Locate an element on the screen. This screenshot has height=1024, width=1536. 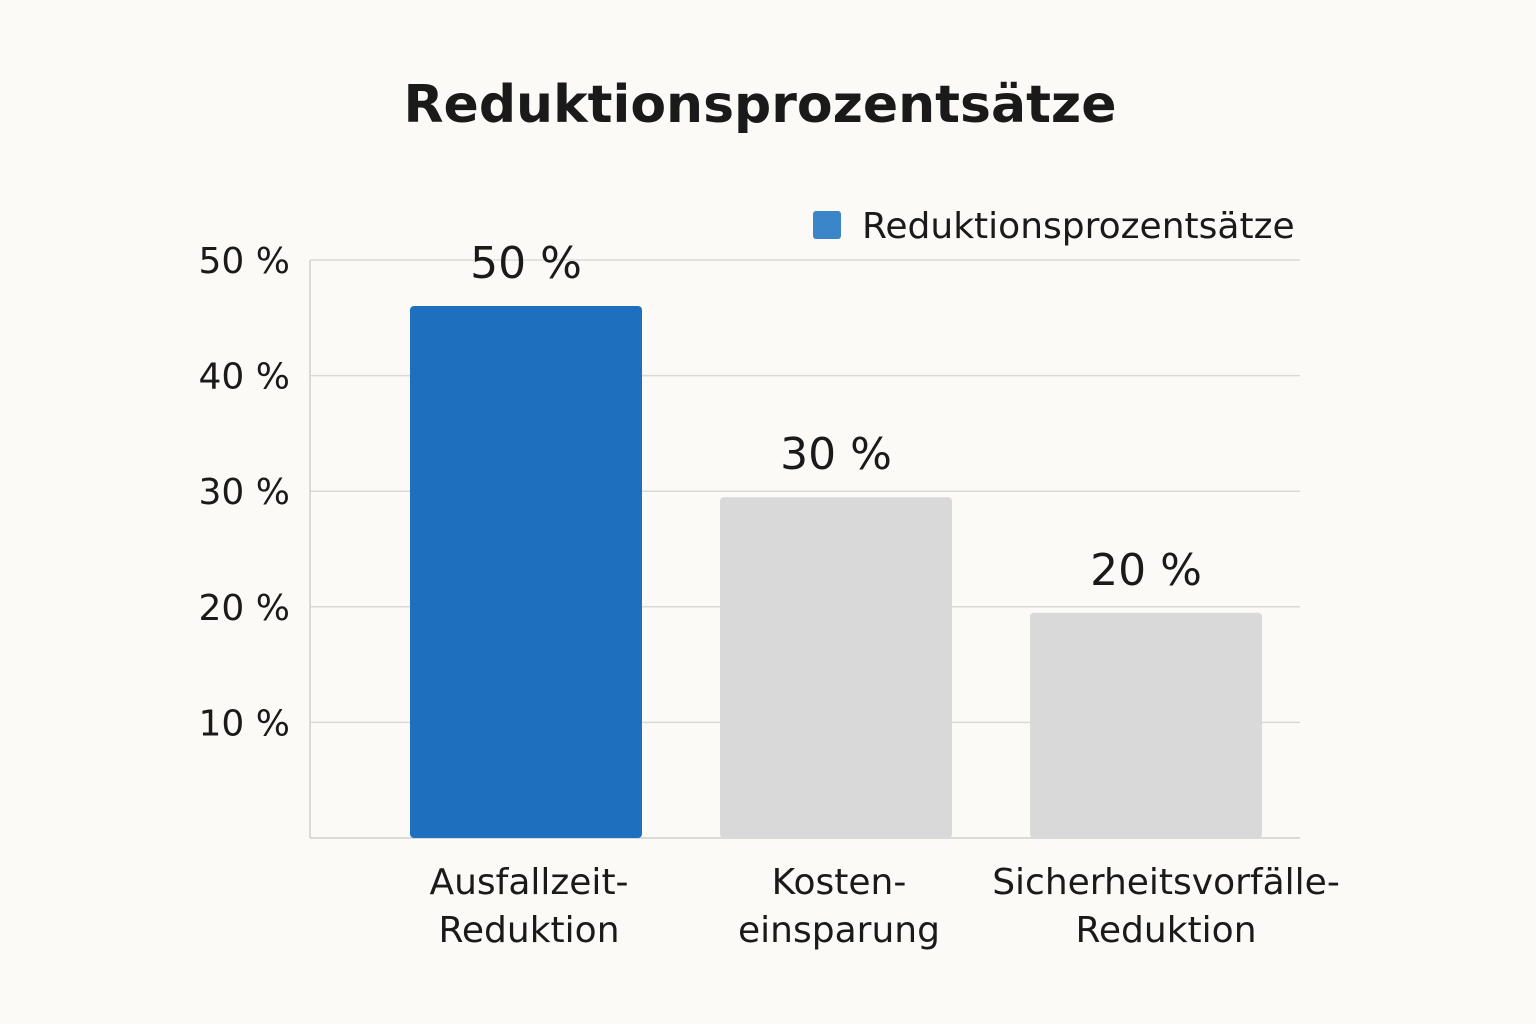
y-tick-label: 20 % is located at coordinates (244, 608).